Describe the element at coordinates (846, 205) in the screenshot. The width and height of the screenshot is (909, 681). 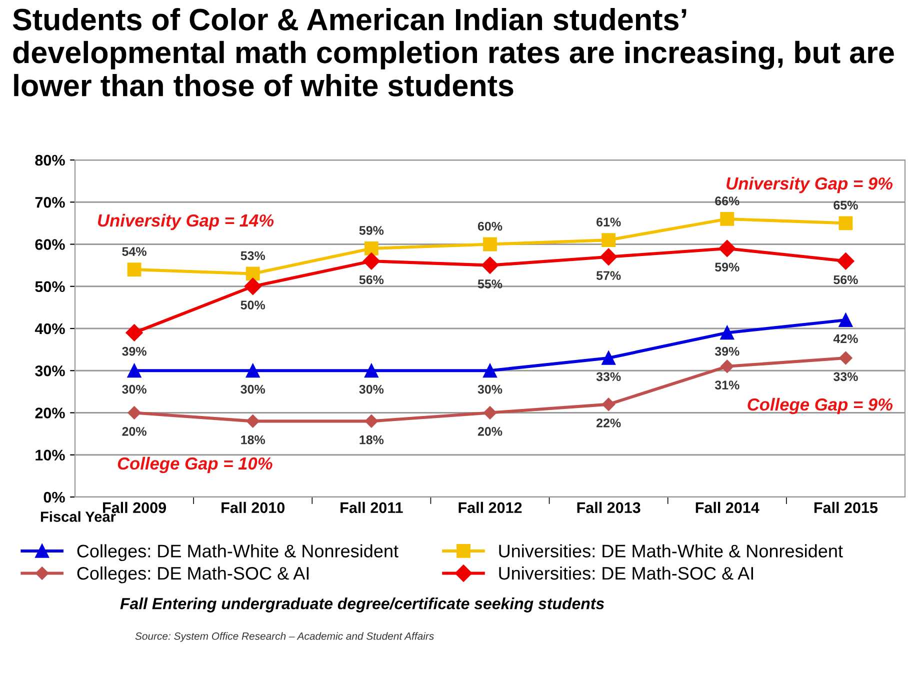
I see `data-label: 65%` at that location.